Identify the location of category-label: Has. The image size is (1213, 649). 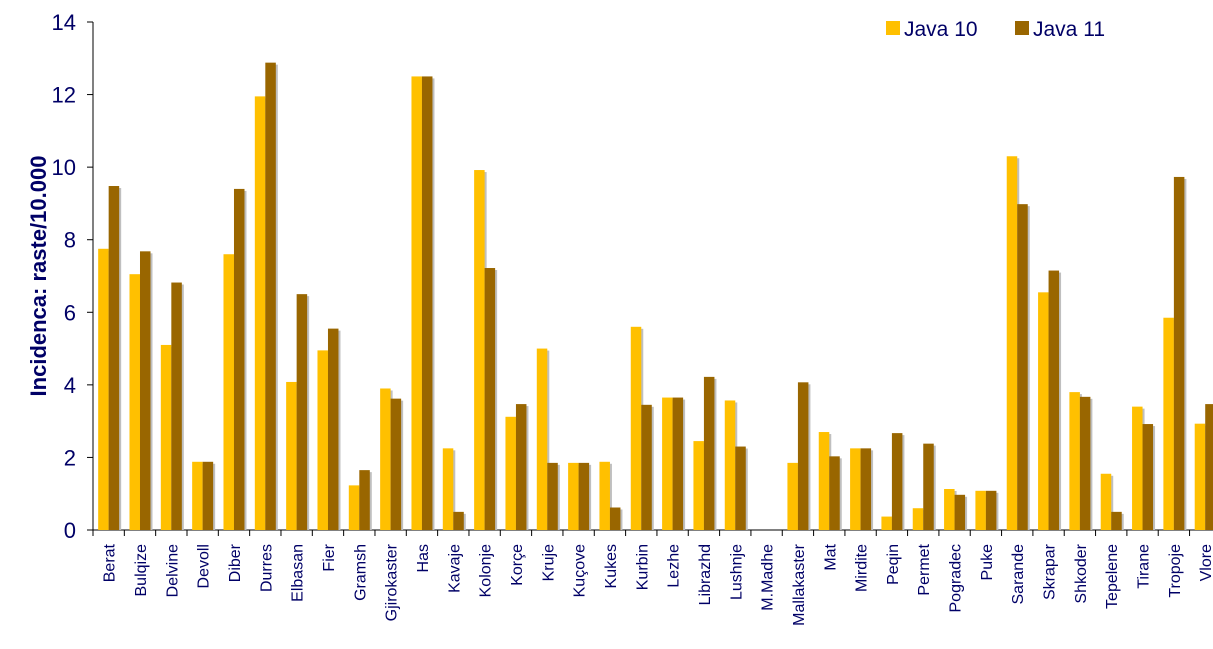
(423, 558).